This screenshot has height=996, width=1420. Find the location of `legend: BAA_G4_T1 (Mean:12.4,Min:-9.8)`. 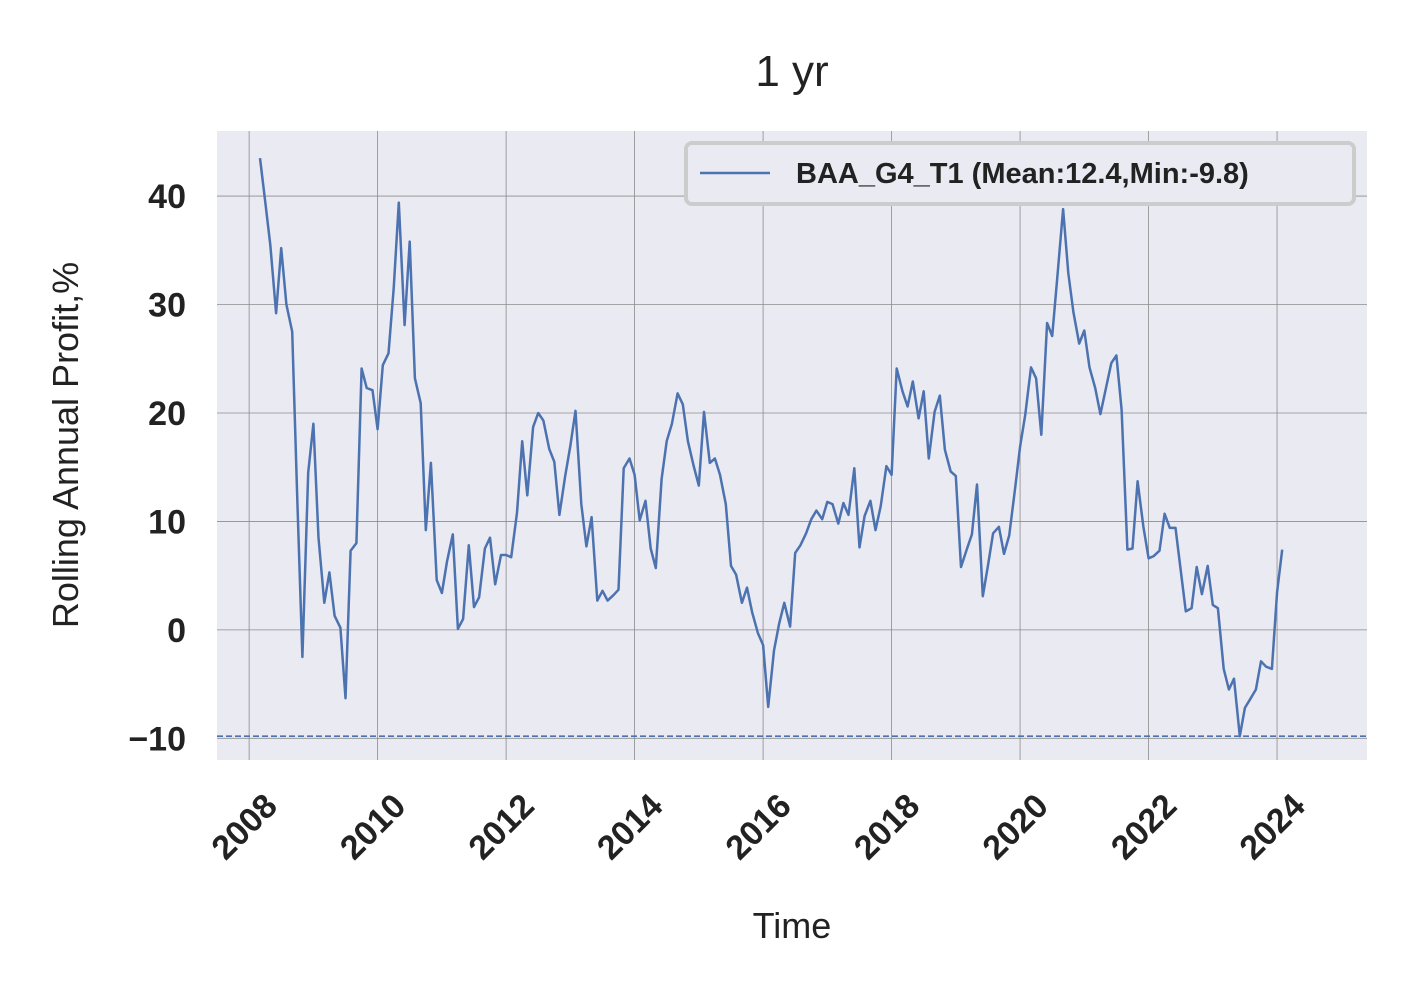

legend: BAA_G4_T1 (Mean:12.4,Min:-9.8) is located at coordinates (1020, 173).